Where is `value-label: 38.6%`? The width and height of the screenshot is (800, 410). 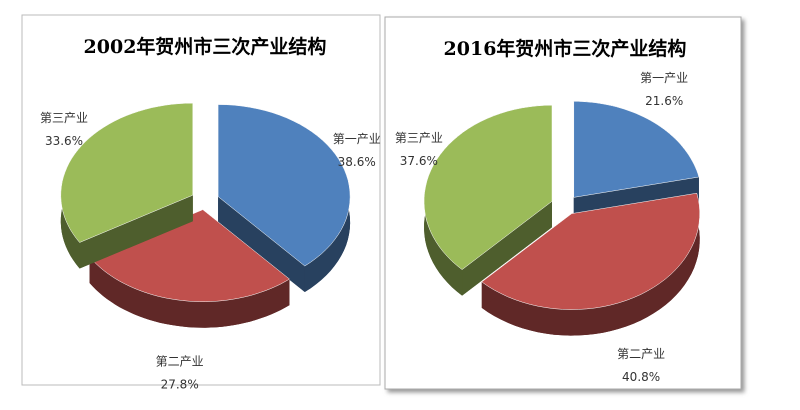 value-label: 38.6% is located at coordinates (357, 162).